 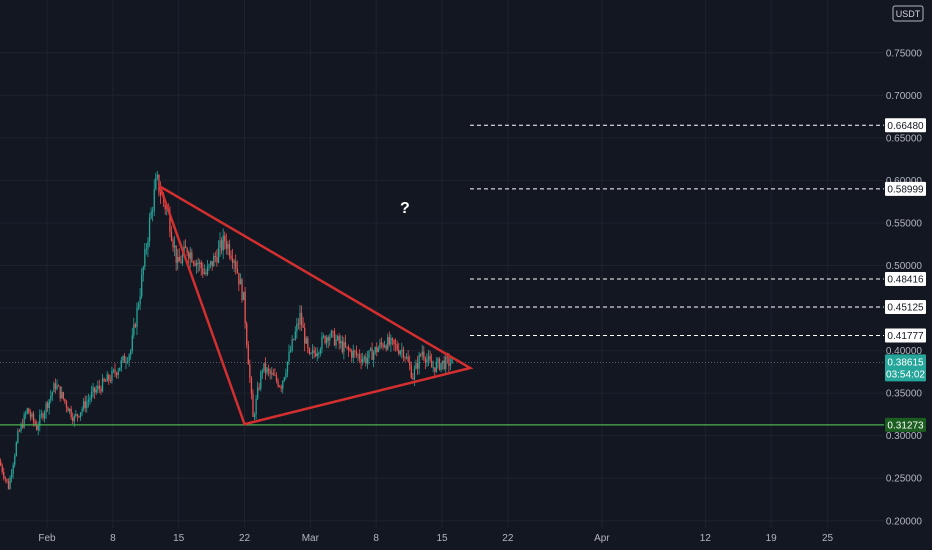 What do you see at coordinates (405, 208) in the screenshot?
I see `question-mark-annotation: ?` at bounding box center [405, 208].